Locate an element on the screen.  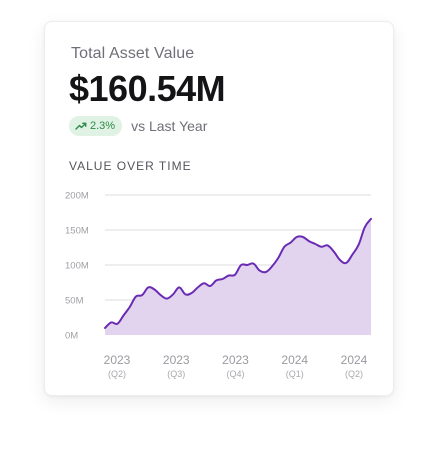
comparison-label: vs Last Year is located at coordinates (169, 126).